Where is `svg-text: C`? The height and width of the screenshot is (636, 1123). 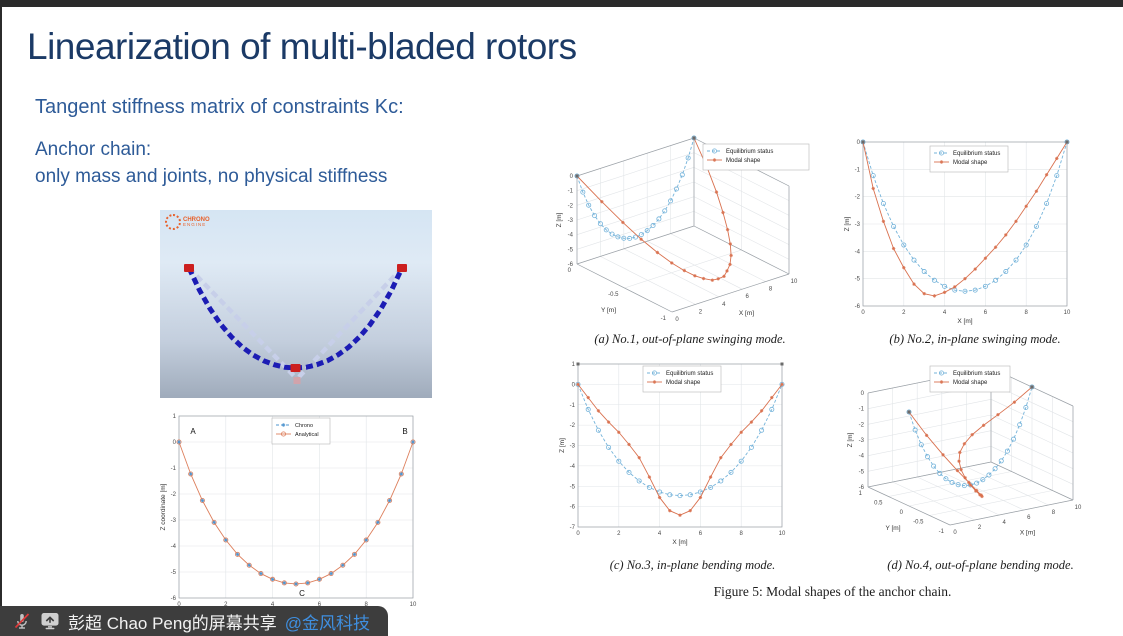
svg-text: C is located at coordinates (302, 593).